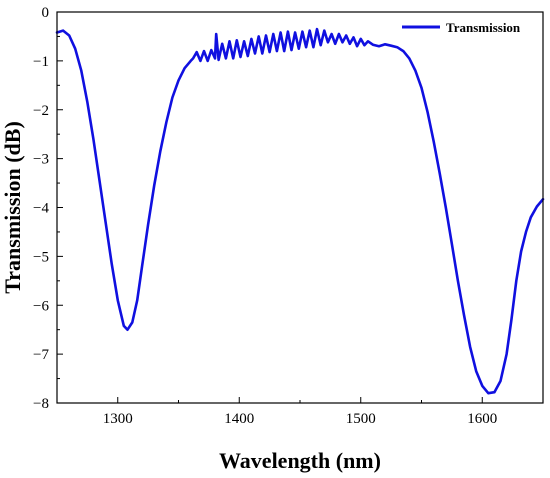  What do you see at coordinates (41, 355) in the screenshot?
I see `y-tick-label: −7` at bounding box center [41, 355].